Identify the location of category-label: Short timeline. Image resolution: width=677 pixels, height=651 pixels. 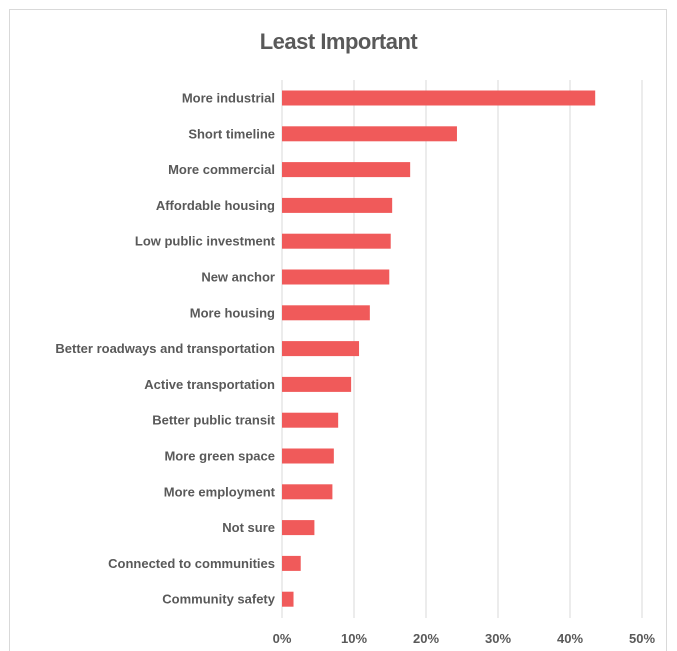
(231, 133).